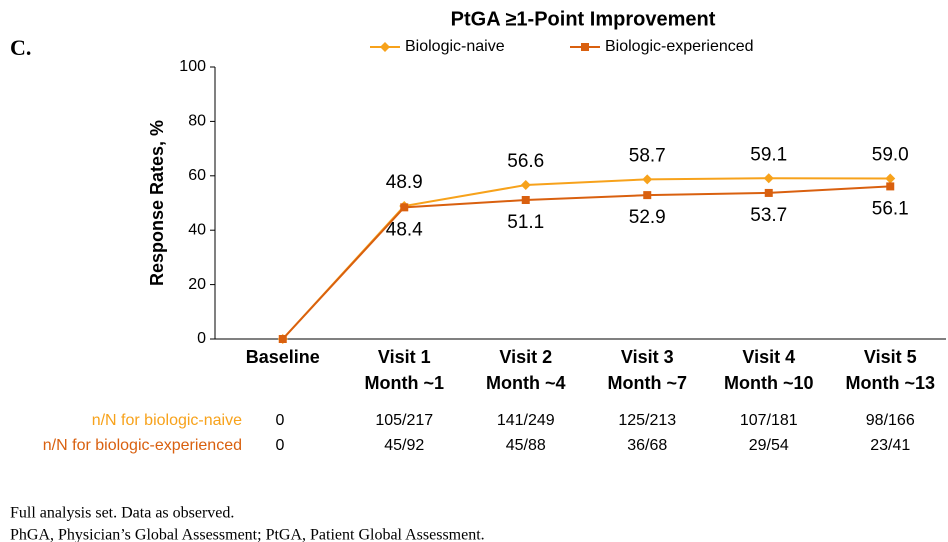 The height and width of the screenshot is (542, 948). I want to click on x-tick-label: Month ~1, so click(405, 383).